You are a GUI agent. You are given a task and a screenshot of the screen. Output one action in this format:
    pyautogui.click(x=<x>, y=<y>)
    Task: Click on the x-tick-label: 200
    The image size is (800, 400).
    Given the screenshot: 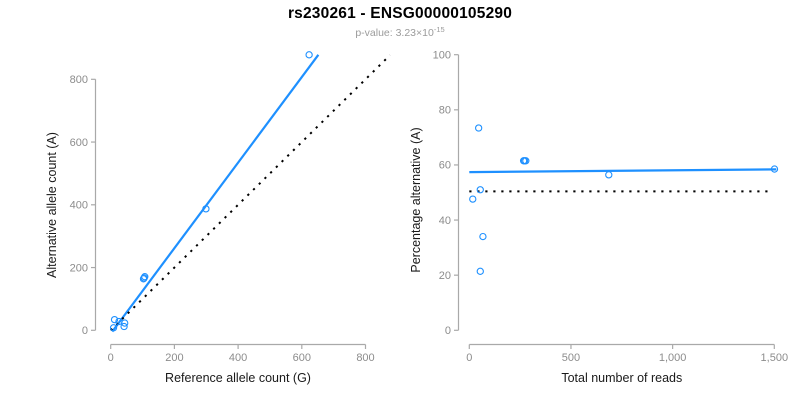 What is the action you would take?
    pyautogui.click(x=174, y=358)
    